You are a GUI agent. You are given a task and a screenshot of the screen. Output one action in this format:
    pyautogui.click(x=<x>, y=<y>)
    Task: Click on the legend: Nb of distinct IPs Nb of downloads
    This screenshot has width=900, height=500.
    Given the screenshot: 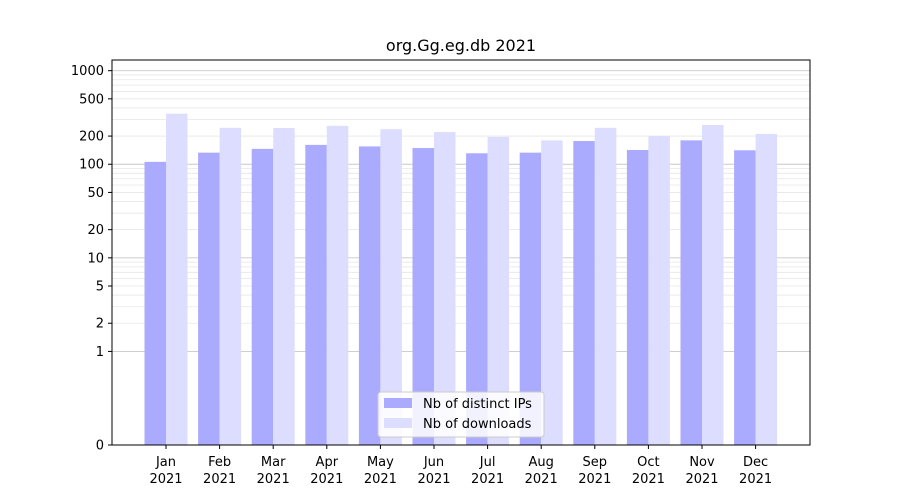 What is the action you would take?
    pyautogui.click(x=461, y=414)
    